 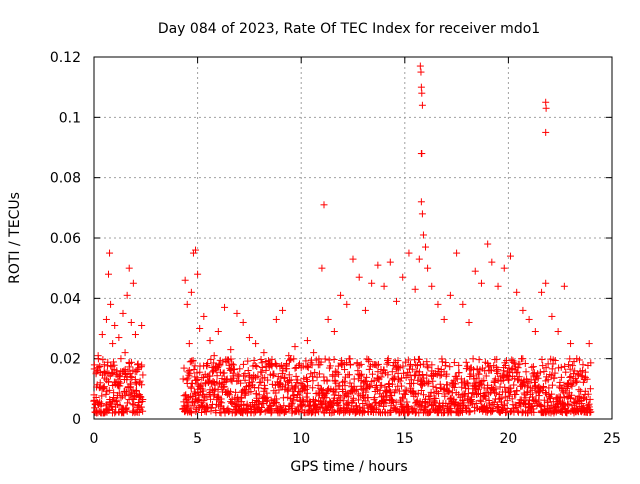 I want to click on x-tick-label: 5, so click(x=197, y=439).